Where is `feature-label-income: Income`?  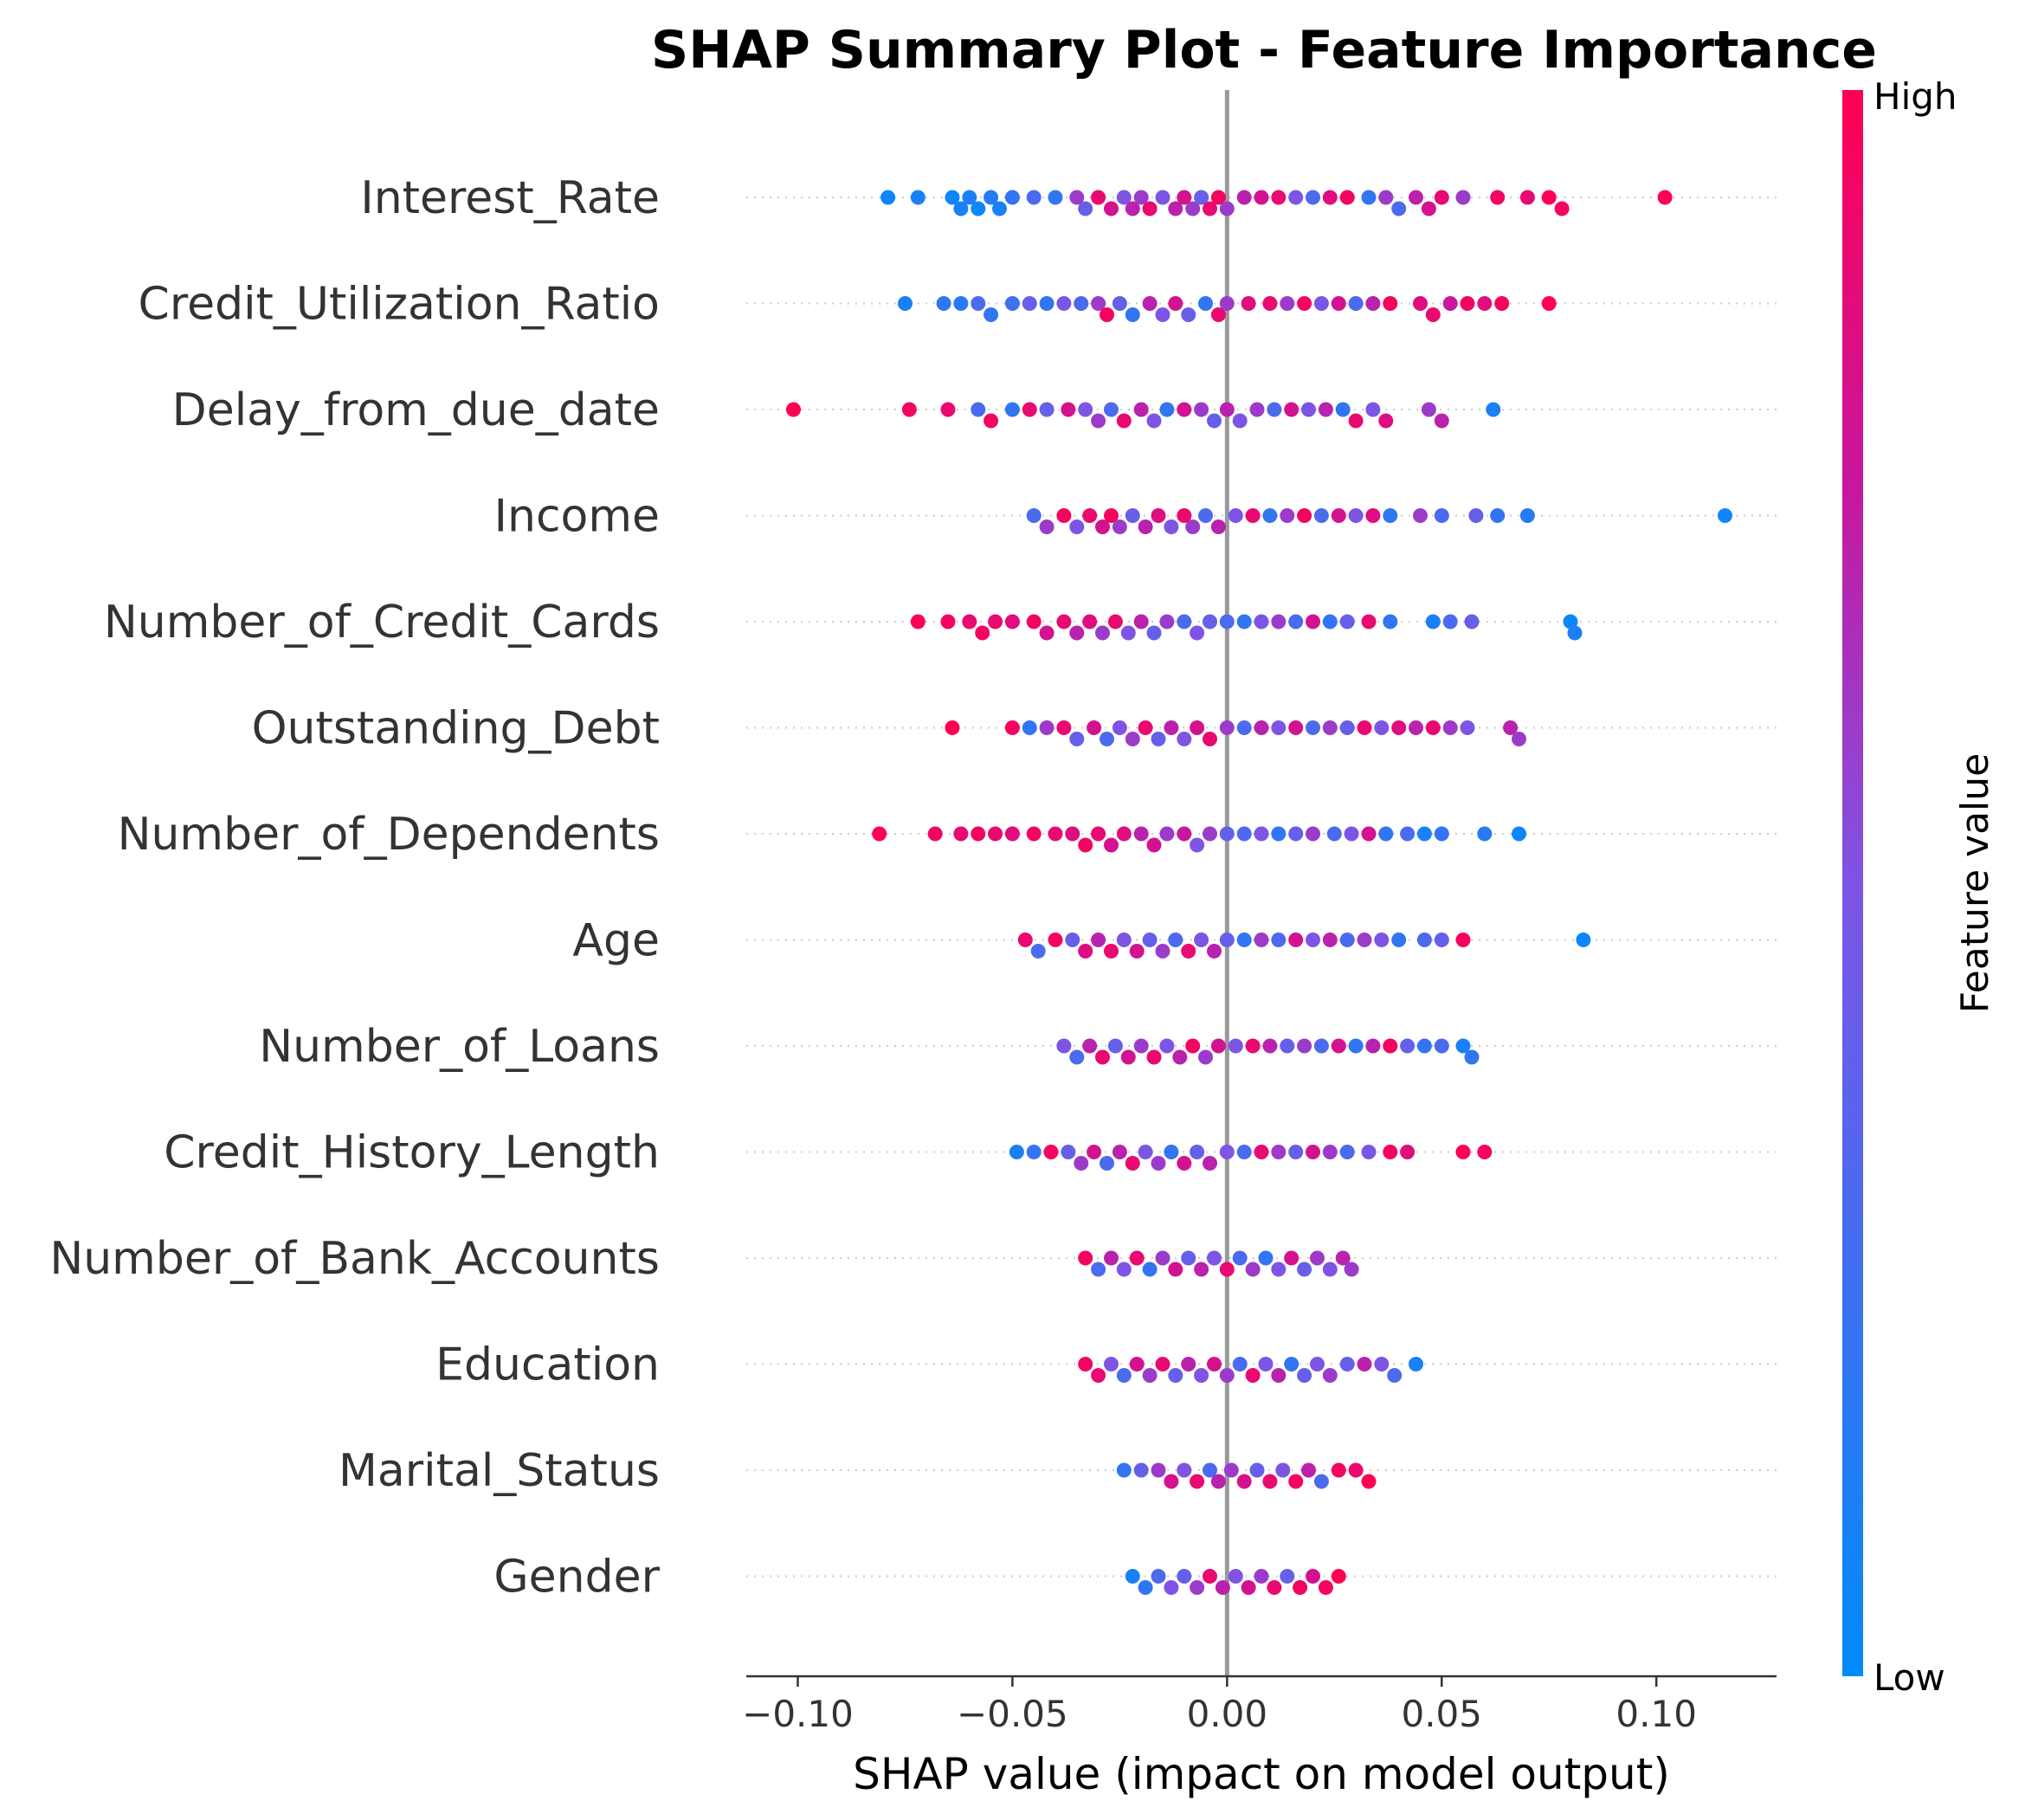 feature-label-income: Income is located at coordinates (577, 517).